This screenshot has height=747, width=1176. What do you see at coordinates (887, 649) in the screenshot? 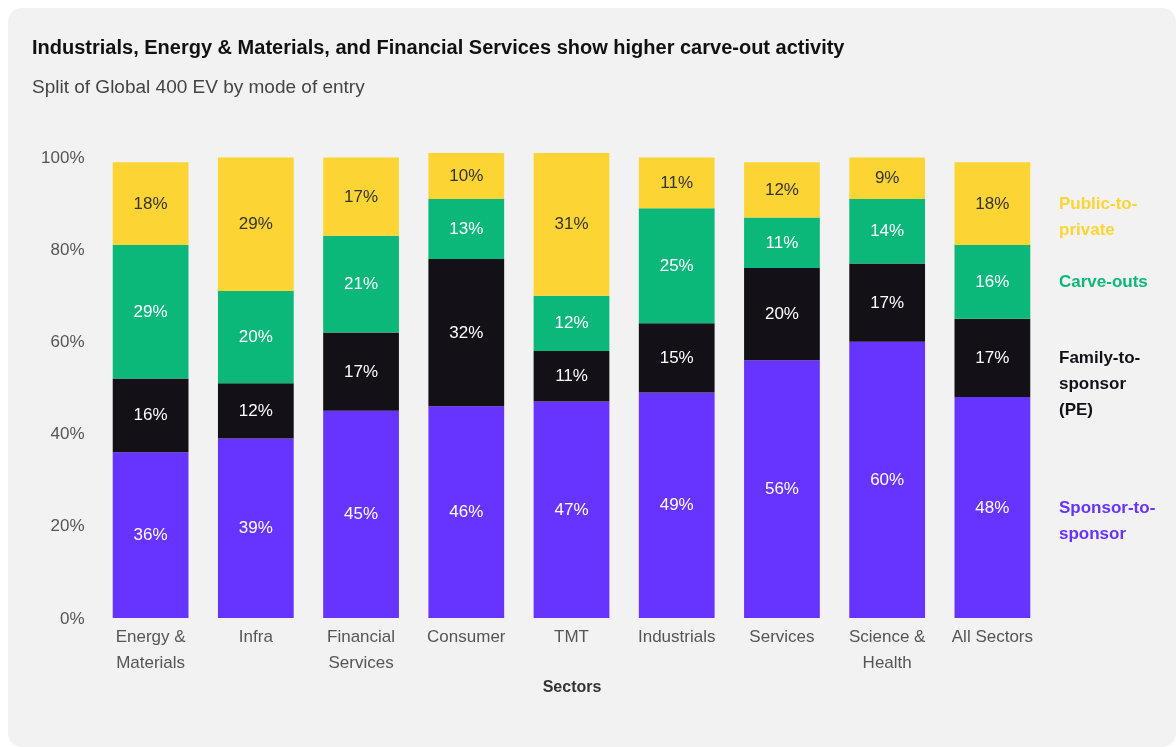
I see `x-tick-label: Science & Health` at bounding box center [887, 649].